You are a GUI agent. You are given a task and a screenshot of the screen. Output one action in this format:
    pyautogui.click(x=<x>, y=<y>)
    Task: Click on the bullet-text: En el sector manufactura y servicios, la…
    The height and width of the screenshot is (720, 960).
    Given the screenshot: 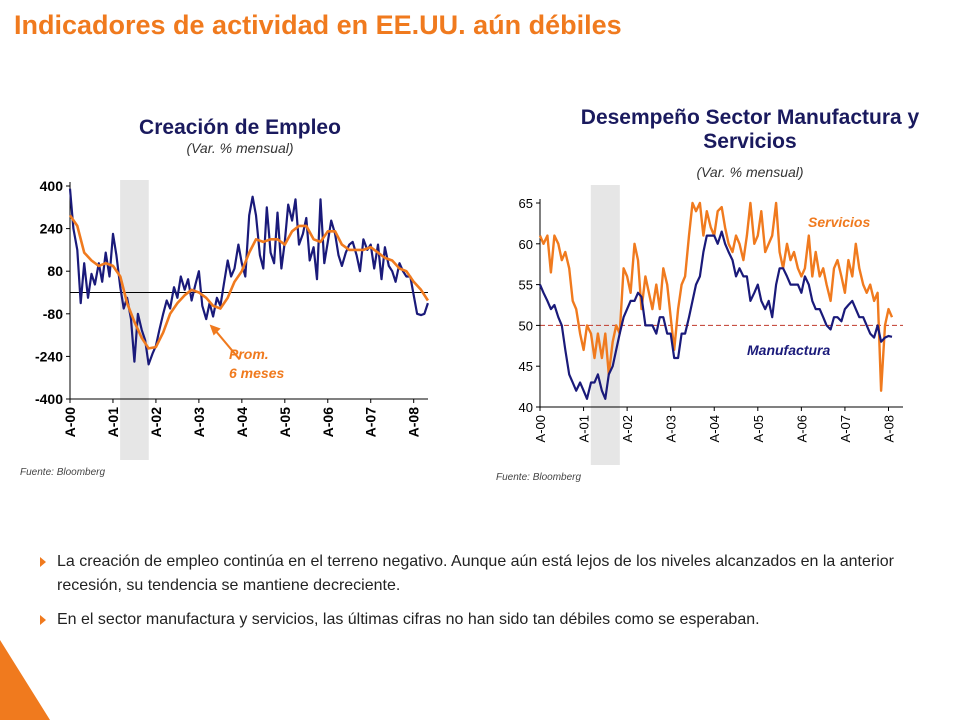 What is the action you would take?
    pyautogui.click(x=408, y=619)
    